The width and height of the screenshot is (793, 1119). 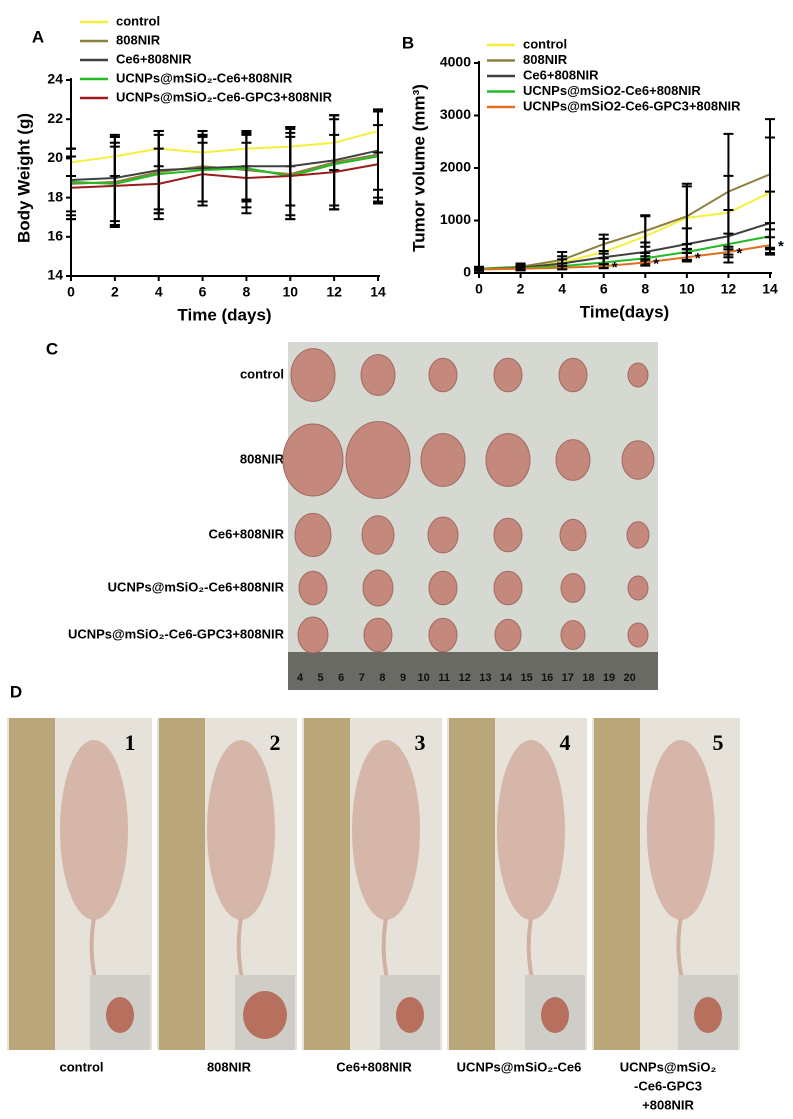 What do you see at coordinates (52, 348) in the screenshot?
I see `panel-label: C` at bounding box center [52, 348].